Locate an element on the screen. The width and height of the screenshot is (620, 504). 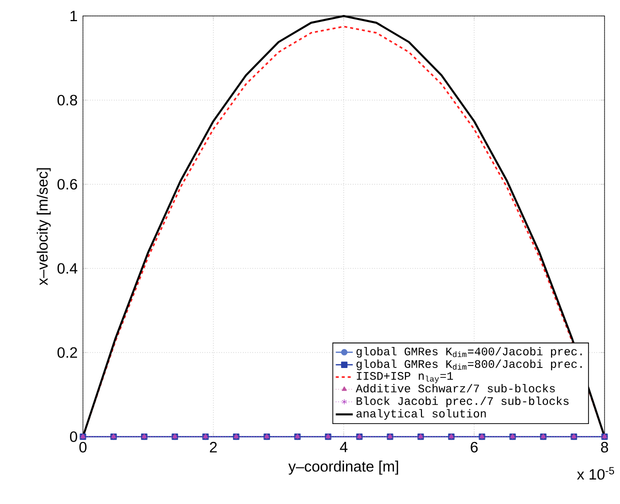
text: x 10$^{-5}$ is located at coordinates (595, 473).